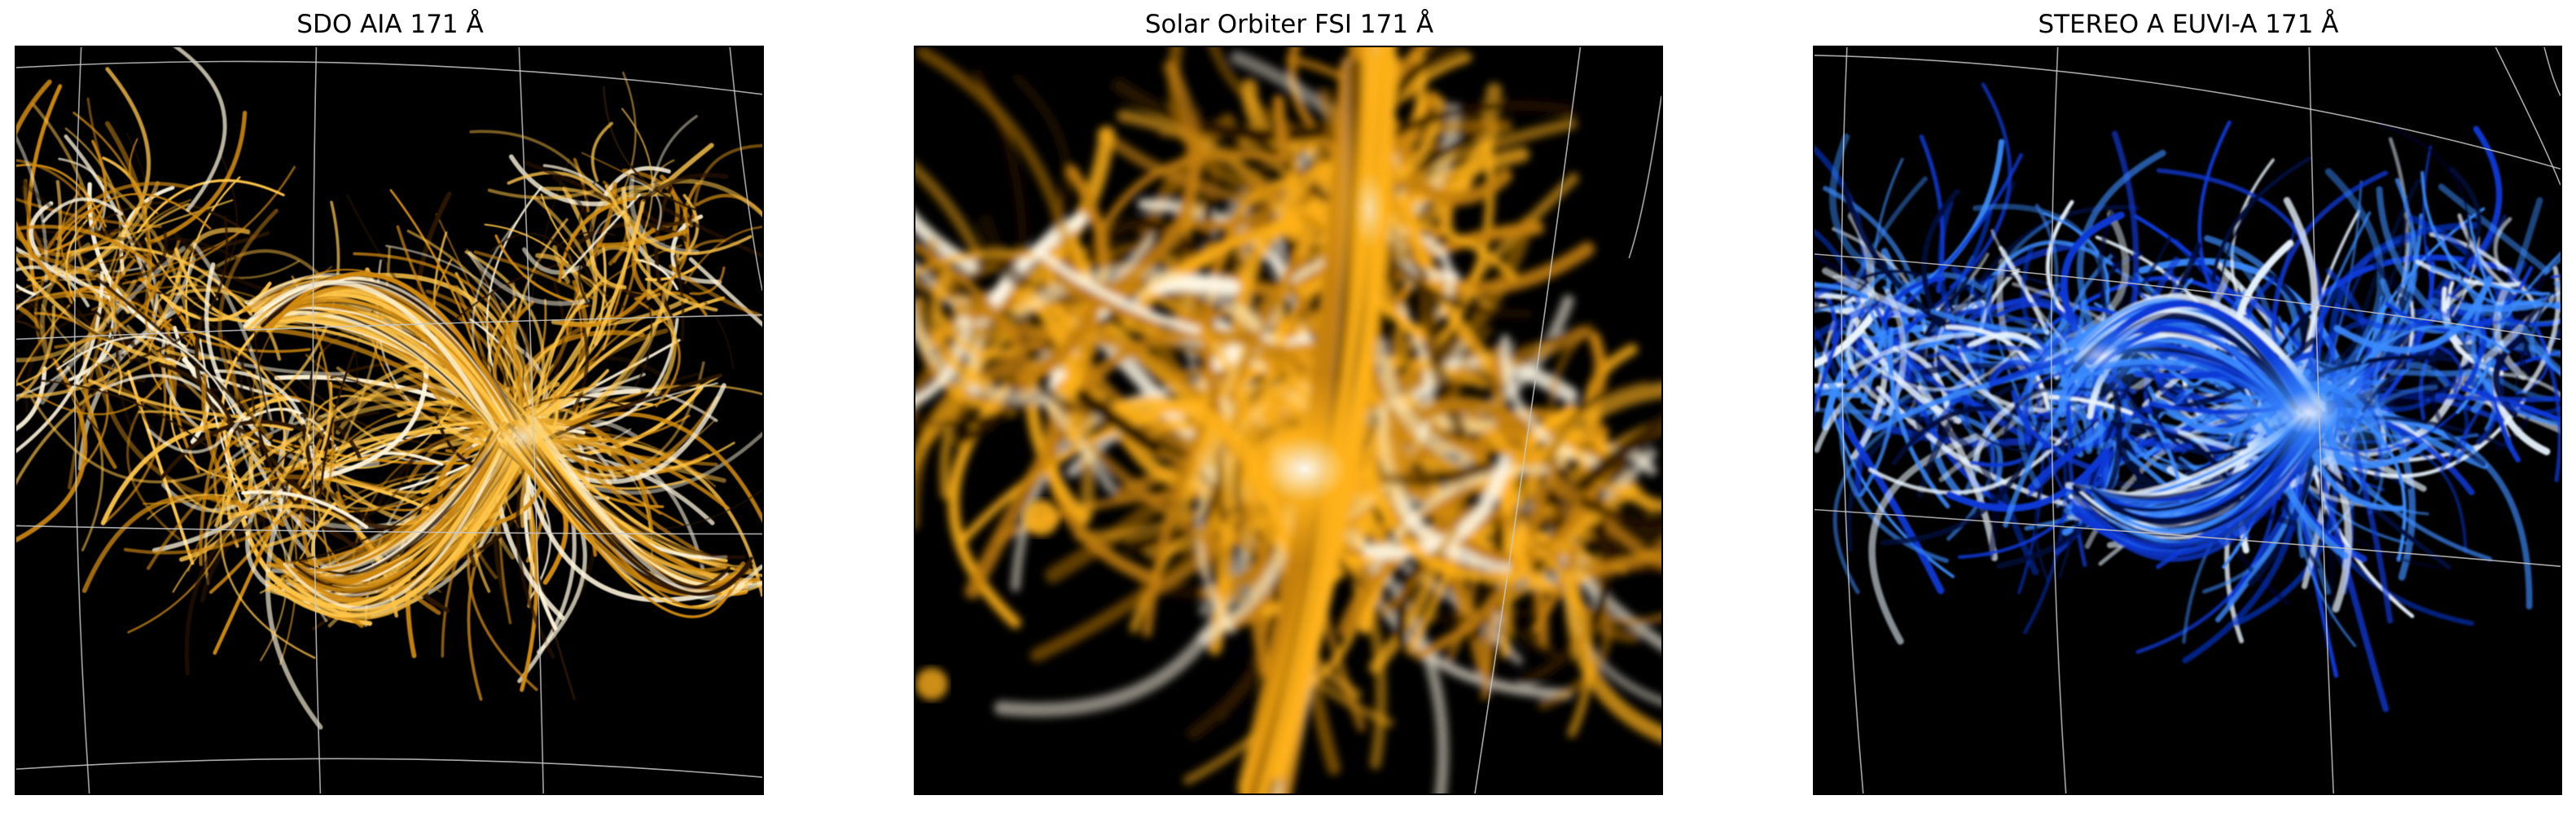 This screenshot has width=2576, height=813. What do you see at coordinates (1289, 24) in the screenshot?
I see `panel-title: Solar Orbiter FSI 171 Å` at bounding box center [1289, 24].